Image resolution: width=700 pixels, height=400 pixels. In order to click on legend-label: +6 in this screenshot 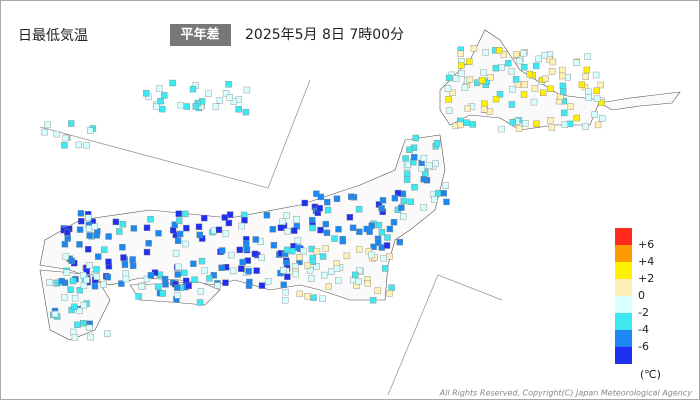, I will do `click(646, 244)`.